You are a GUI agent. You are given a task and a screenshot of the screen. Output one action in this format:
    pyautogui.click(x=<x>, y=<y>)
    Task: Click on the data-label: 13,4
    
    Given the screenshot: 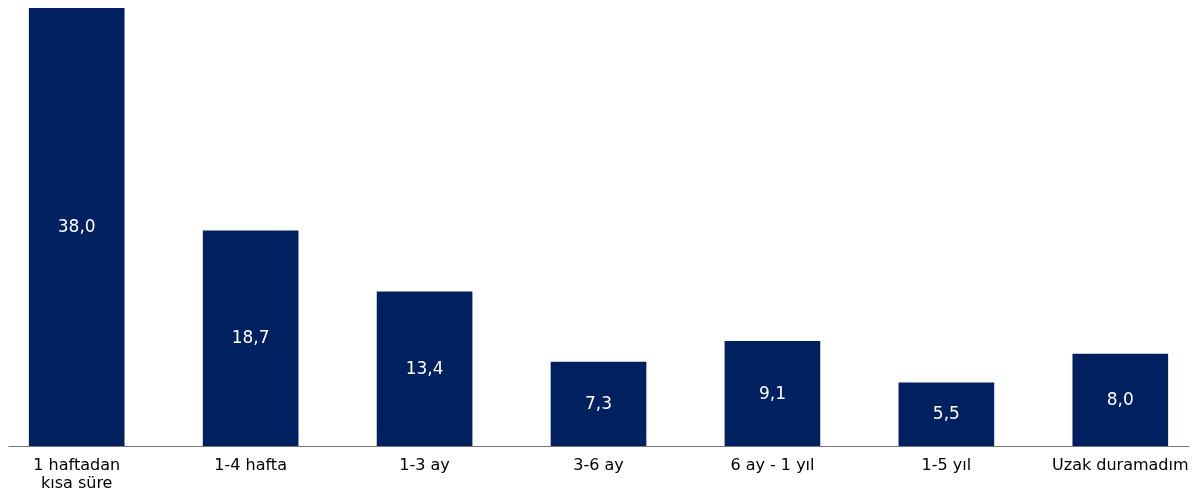 What is the action you would take?
    pyautogui.click(x=424, y=367)
    